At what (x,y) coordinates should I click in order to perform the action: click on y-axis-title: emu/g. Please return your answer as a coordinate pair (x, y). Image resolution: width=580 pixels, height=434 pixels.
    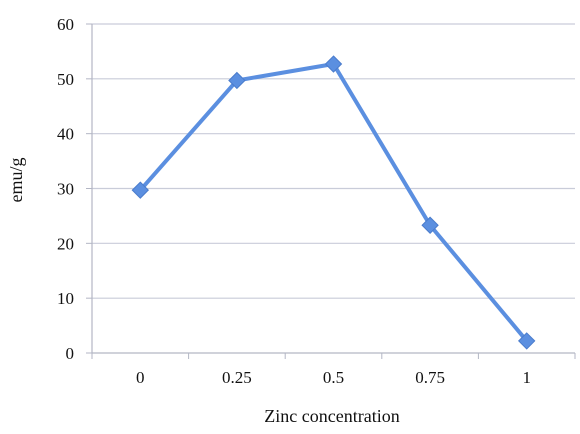
    Looking at the image, I should click on (16, 180).